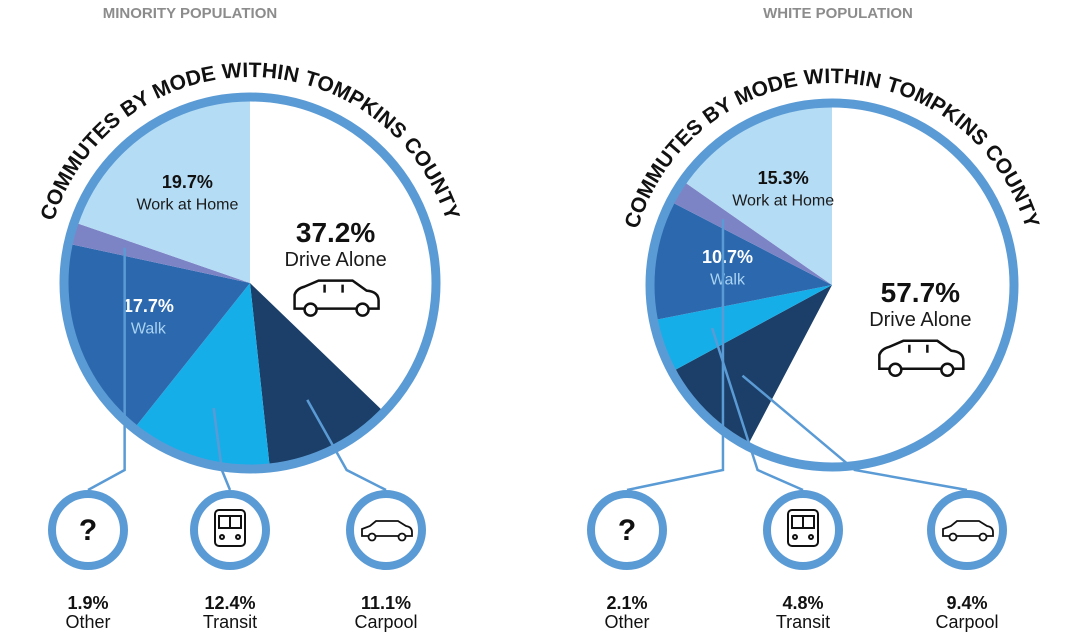 This screenshot has width=1079, height=636. I want to click on value-label: 57.7%, so click(920, 292).